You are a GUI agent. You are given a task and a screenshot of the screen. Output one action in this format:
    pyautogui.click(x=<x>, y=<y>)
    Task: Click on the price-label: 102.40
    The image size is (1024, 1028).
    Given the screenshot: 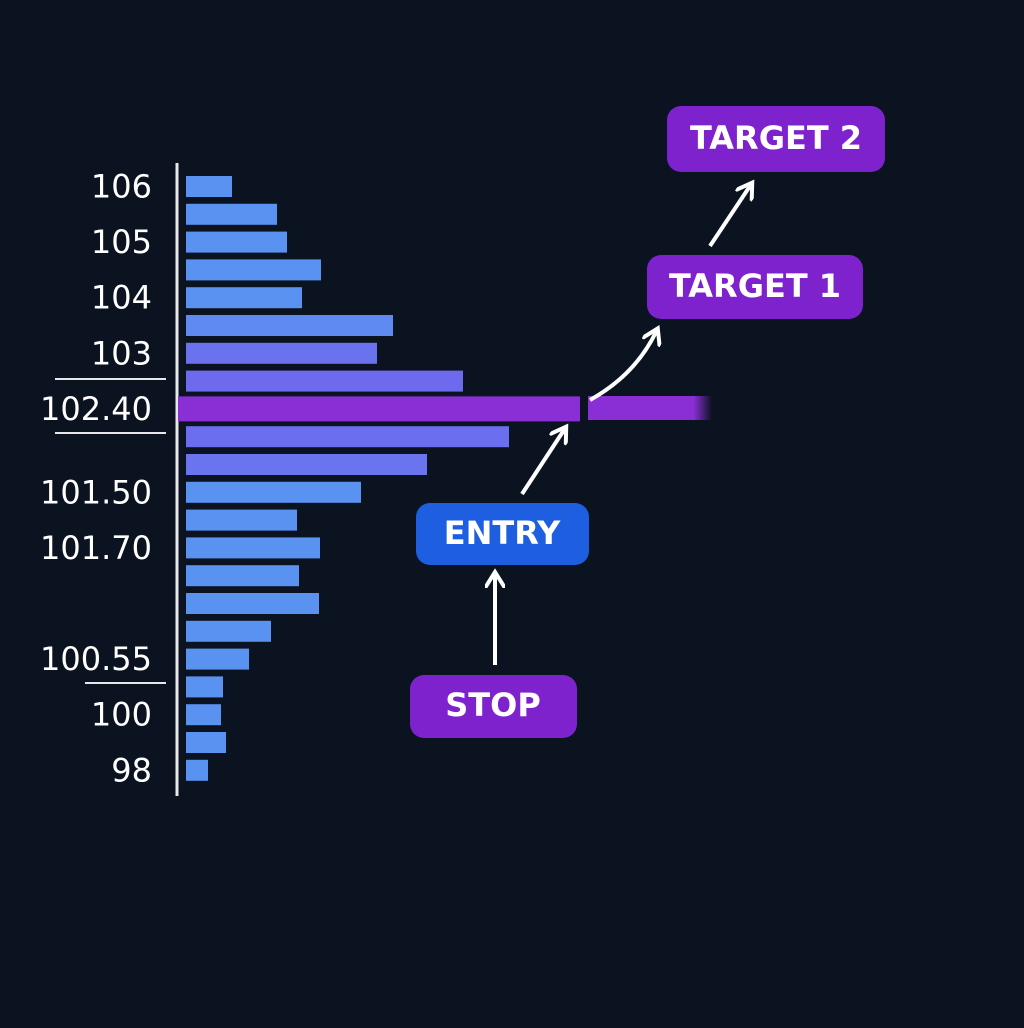 What is the action you would take?
    pyautogui.click(x=96, y=409)
    